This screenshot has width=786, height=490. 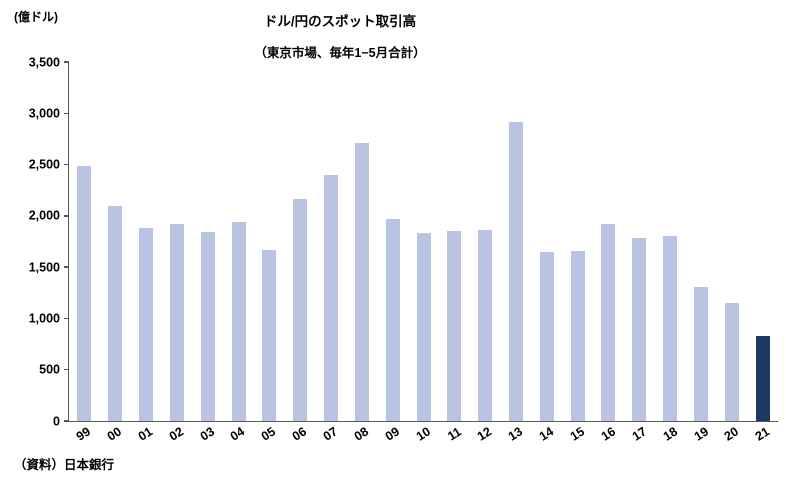 What do you see at coordinates (340, 53) in the screenshot?
I see `chart-subtitle: （東京市場、毎年1−5月合計）` at bounding box center [340, 53].